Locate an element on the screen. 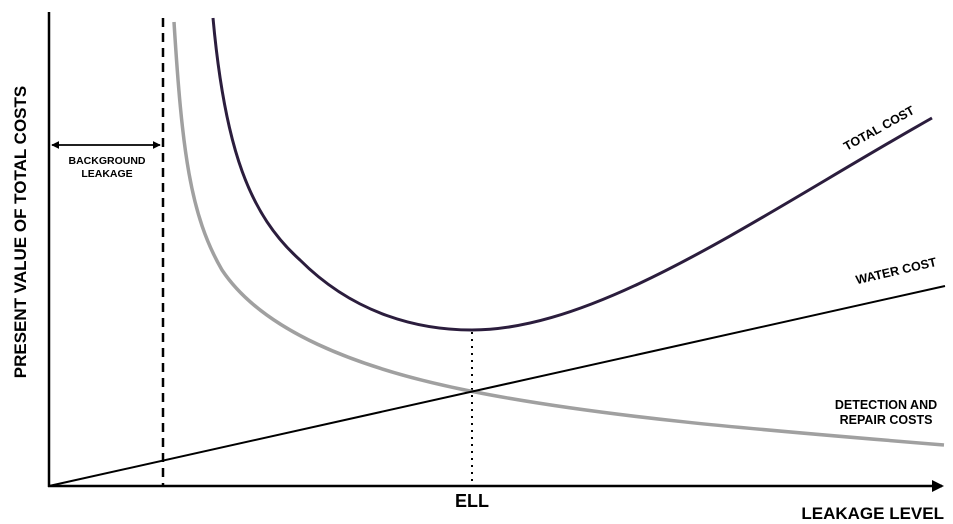  background-leakage-label-line1: BACKGROUND is located at coordinates (107, 161).